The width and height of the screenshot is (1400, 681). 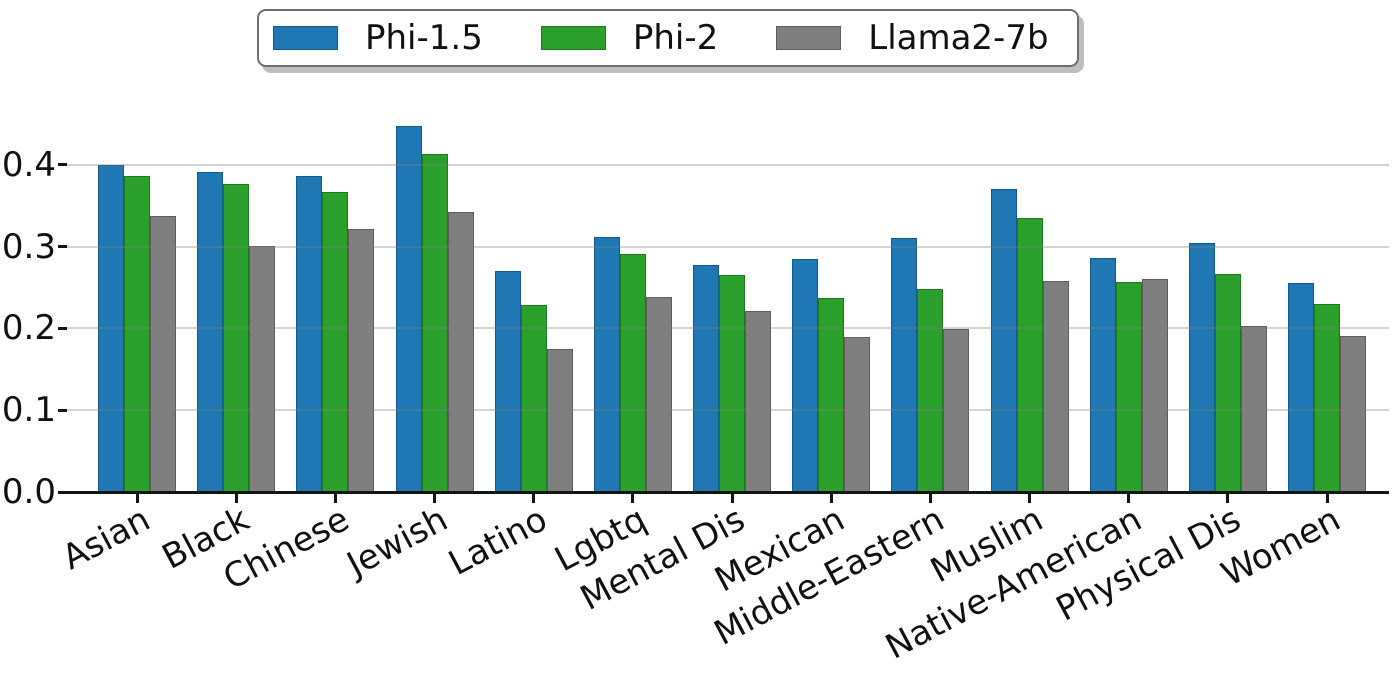 What do you see at coordinates (62, 247) in the screenshot?
I see `y-tick-mark-0.3` at bounding box center [62, 247].